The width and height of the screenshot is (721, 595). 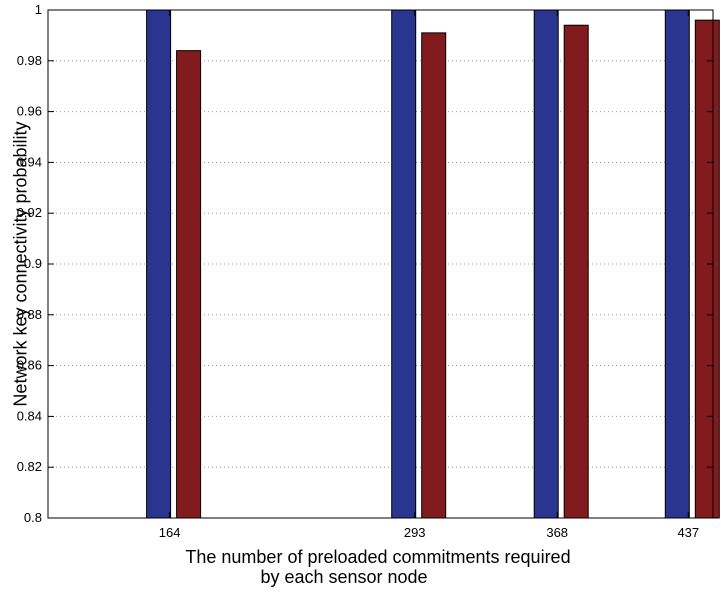 What do you see at coordinates (29, 111) in the screenshot?
I see `y-tick-label: 0.96` at bounding box center [29, 111].